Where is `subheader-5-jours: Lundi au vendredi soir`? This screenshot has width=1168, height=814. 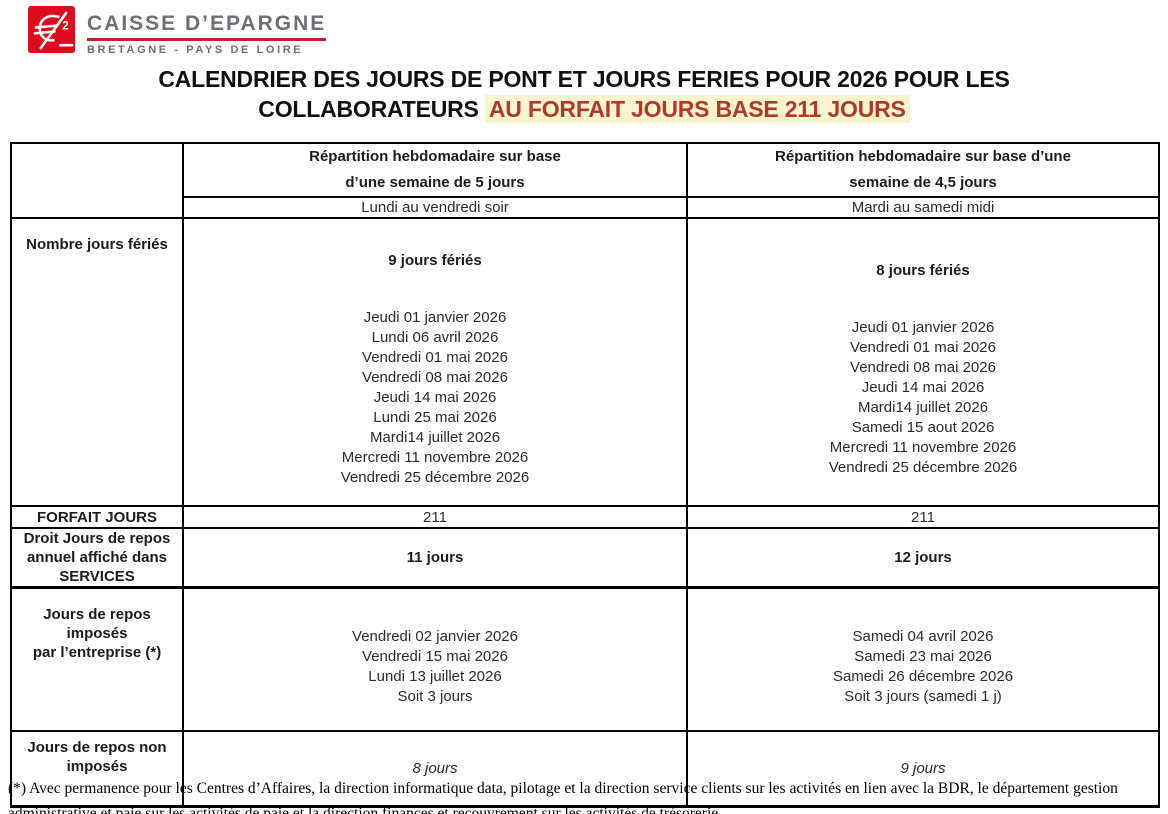
subheader-5-jours: Lundi au vendredi soir is located at coordinates (435, 207).